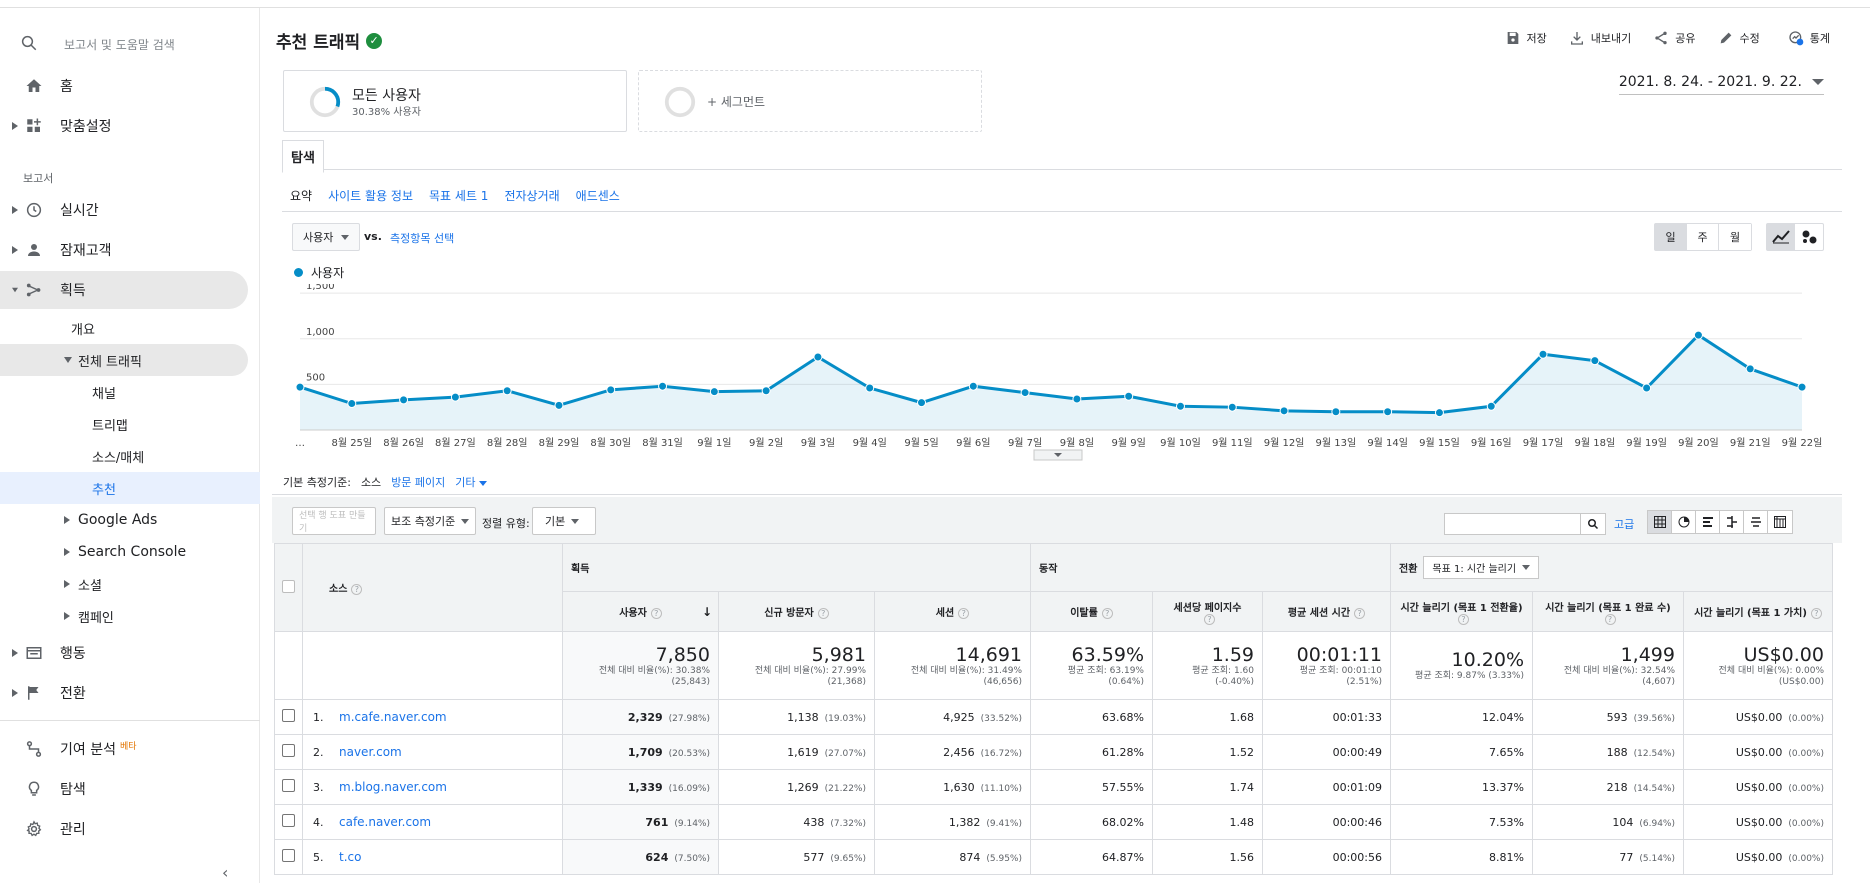  I want to click on sidebar-item-channels: 채널, so click(124, 392).